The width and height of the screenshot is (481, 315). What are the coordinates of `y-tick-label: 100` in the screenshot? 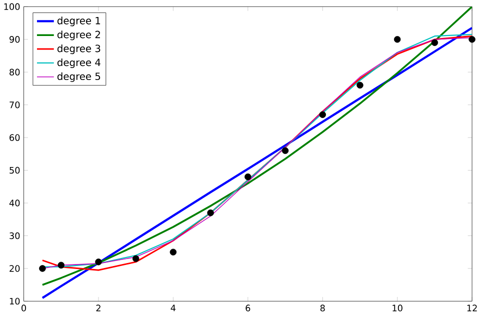 It's located at (12, 6).